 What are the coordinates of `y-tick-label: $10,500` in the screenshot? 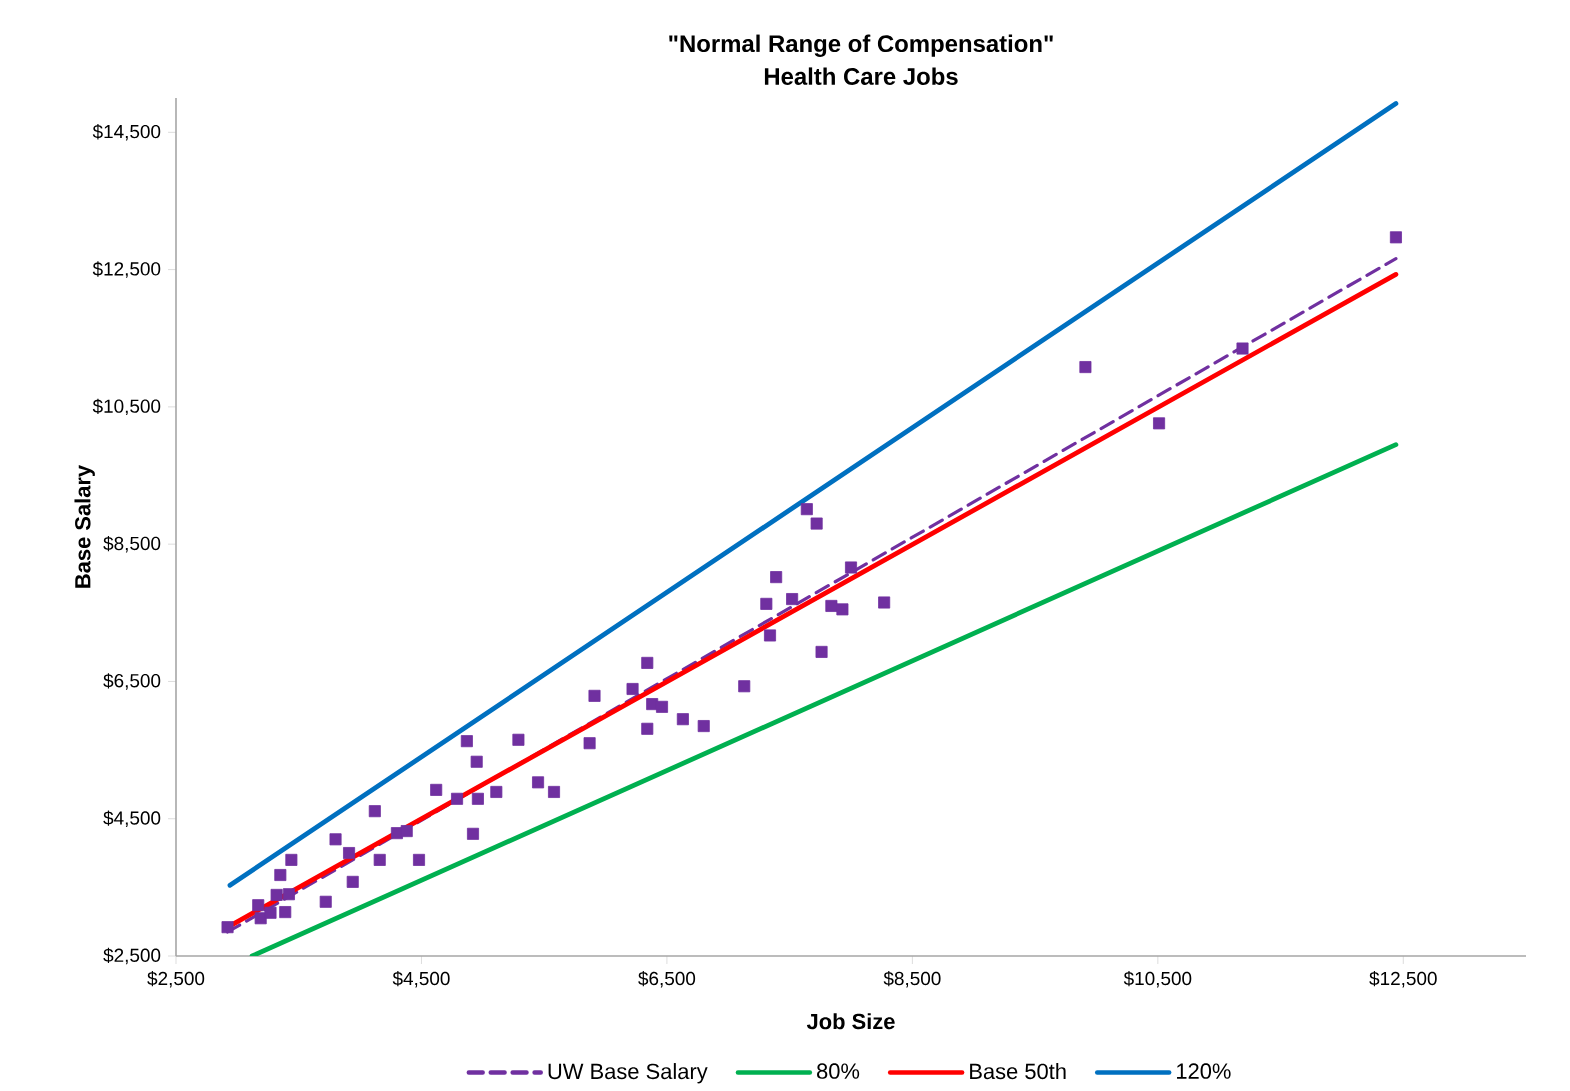 It's located at (126, 407).